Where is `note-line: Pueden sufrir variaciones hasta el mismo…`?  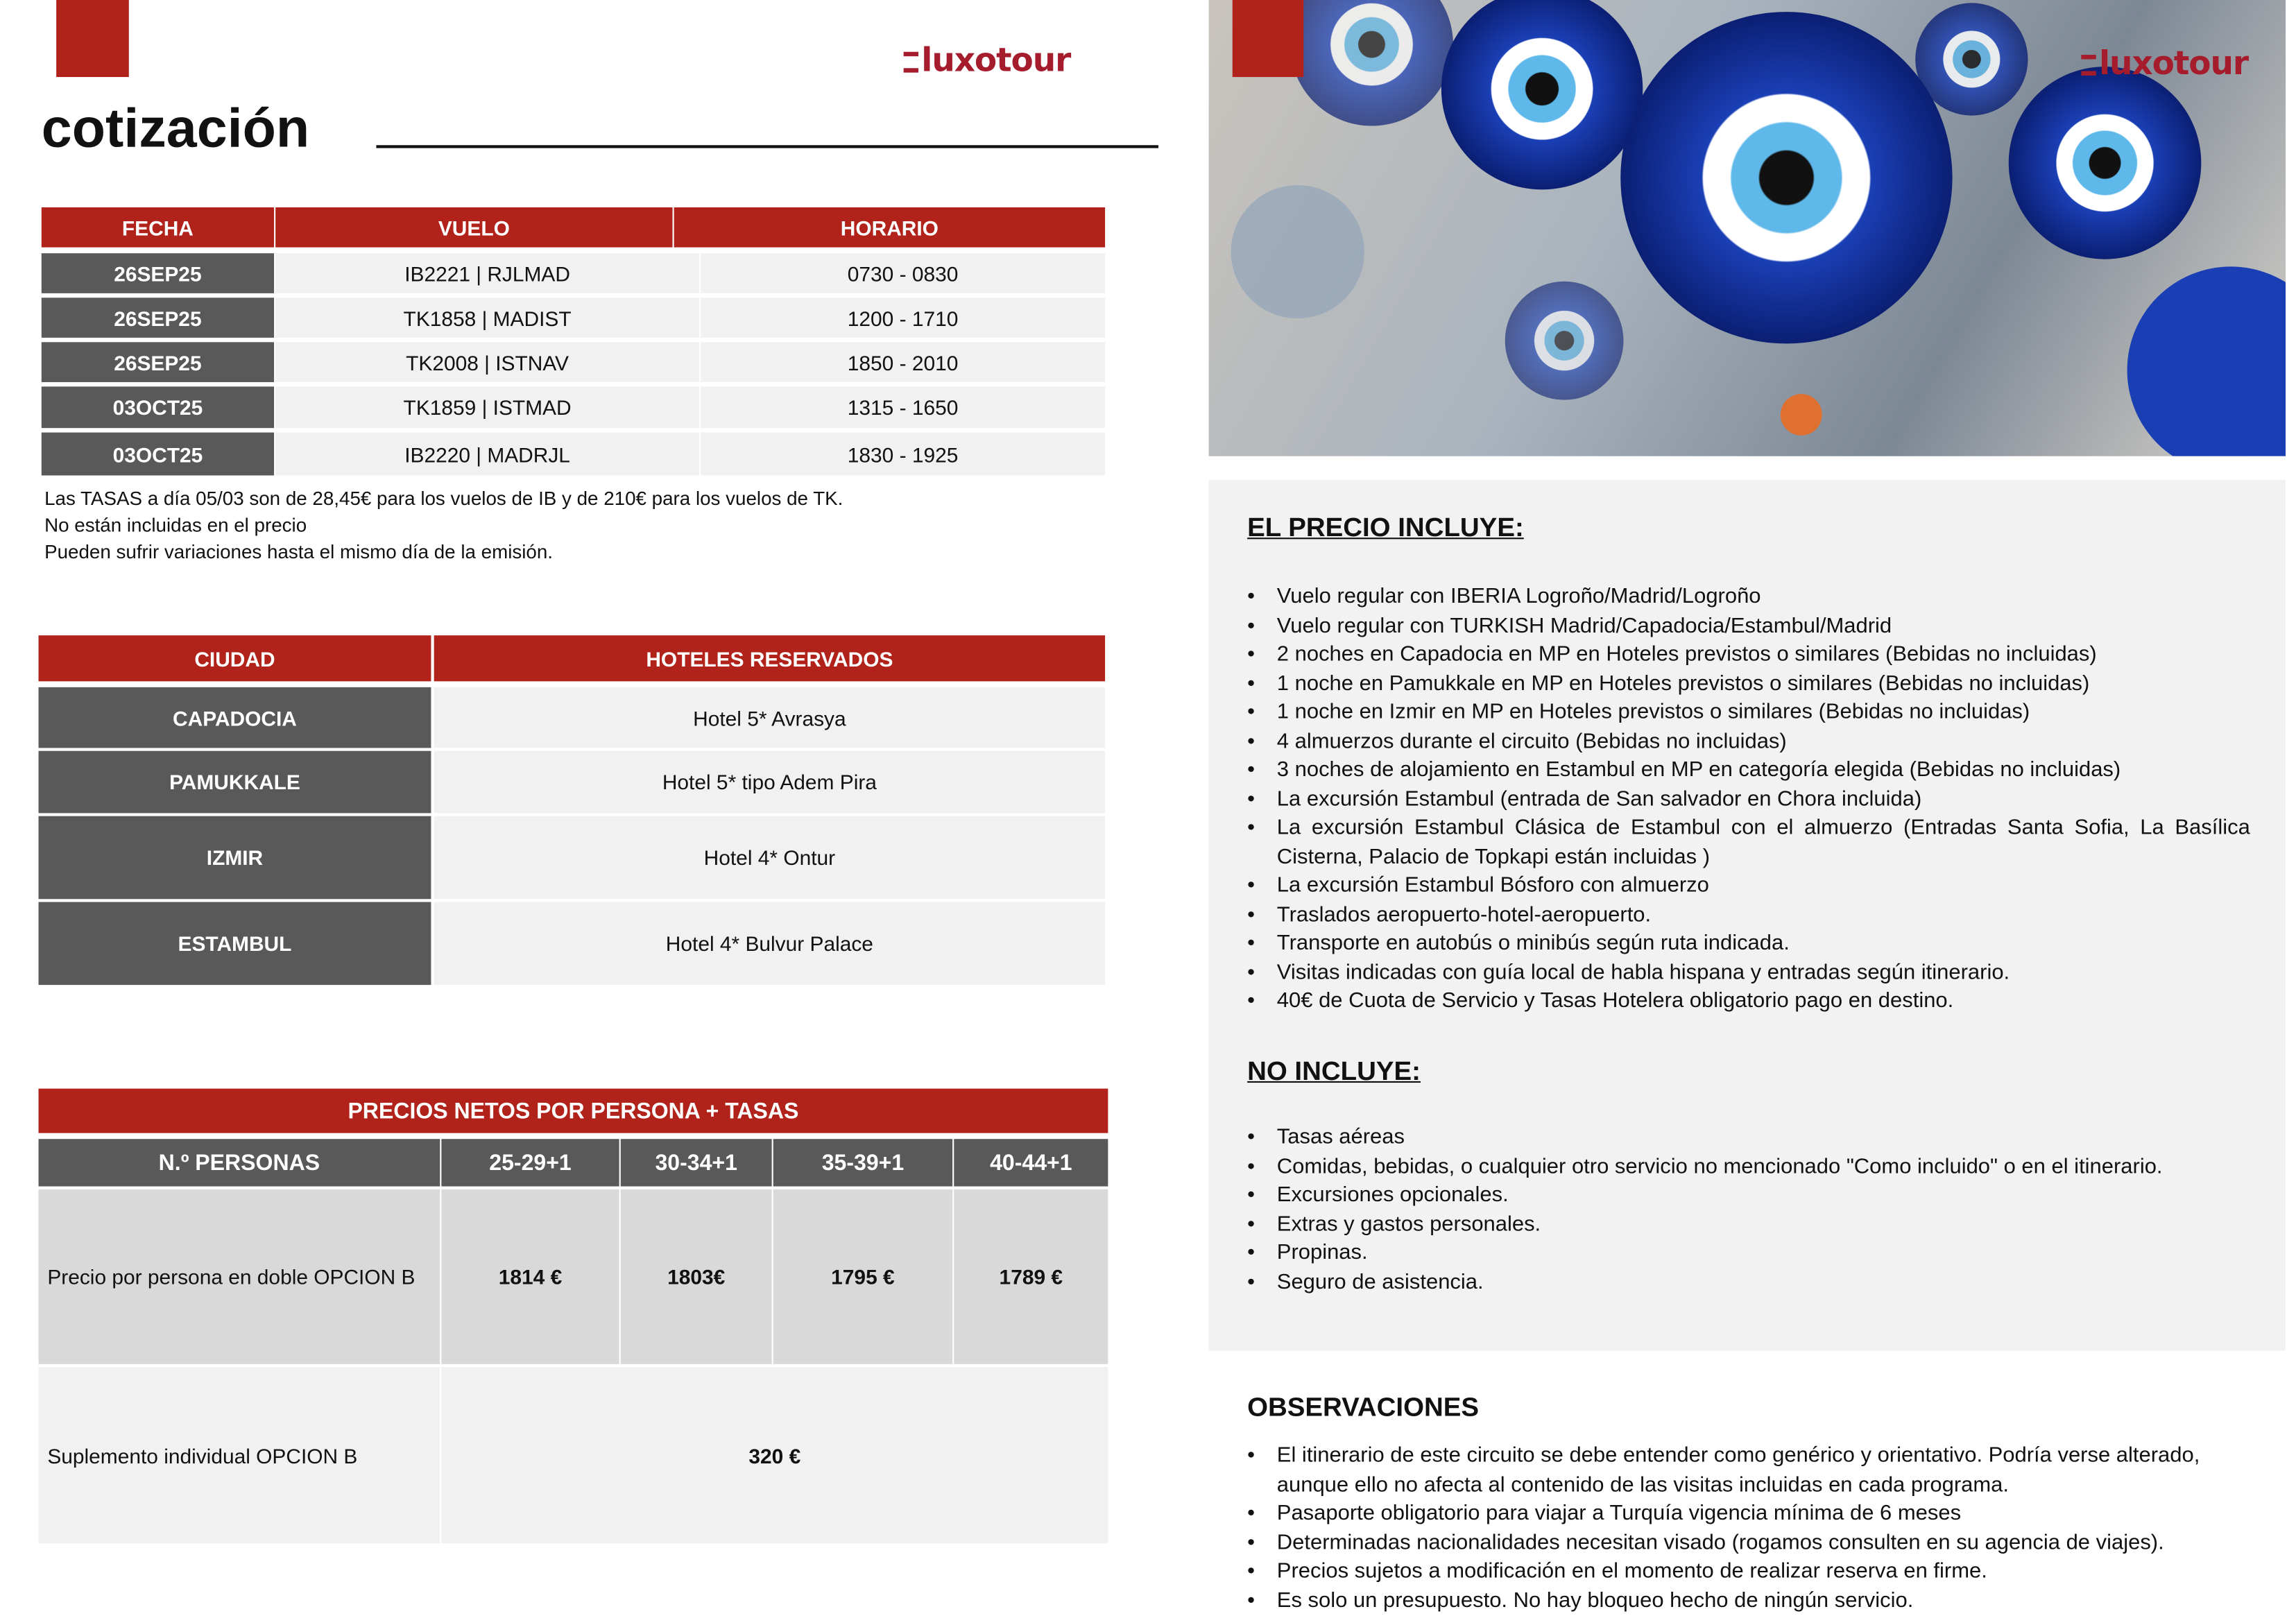
note-line: Pueden sufrir variaciones hasta el mismo… is located at coordinates (299, 551).